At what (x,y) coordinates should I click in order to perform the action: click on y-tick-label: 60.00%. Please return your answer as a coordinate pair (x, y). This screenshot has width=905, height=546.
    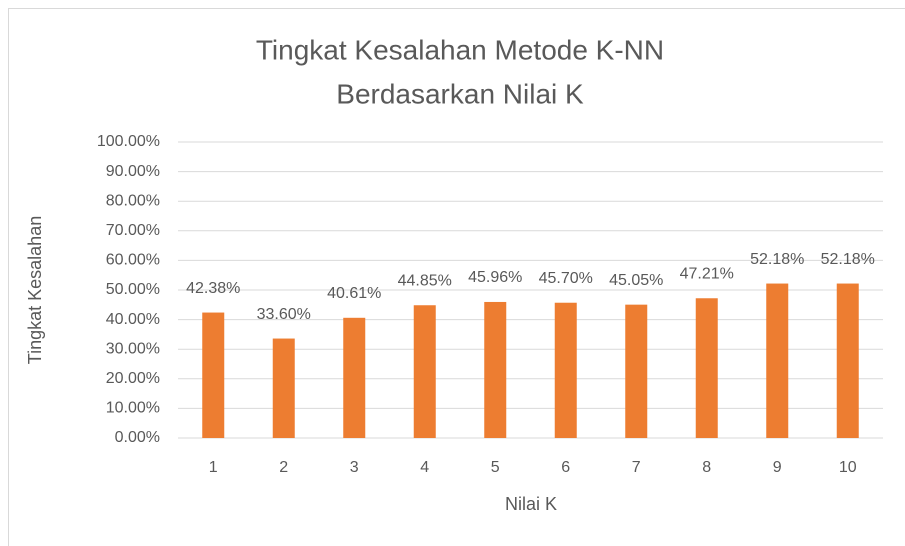
    Looking at the image, I should click on (133, 260).